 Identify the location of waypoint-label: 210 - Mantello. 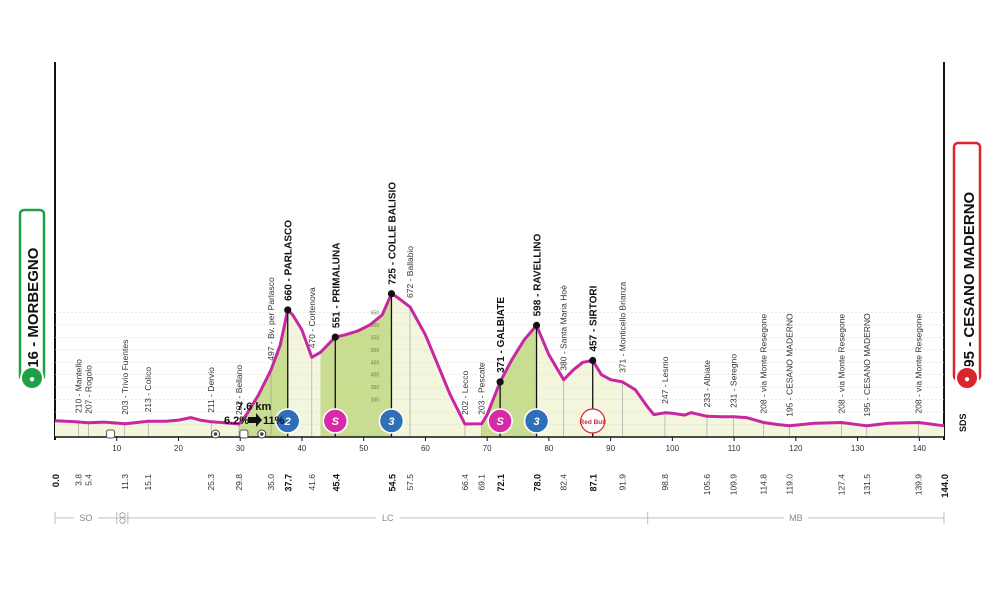
(78, 386).